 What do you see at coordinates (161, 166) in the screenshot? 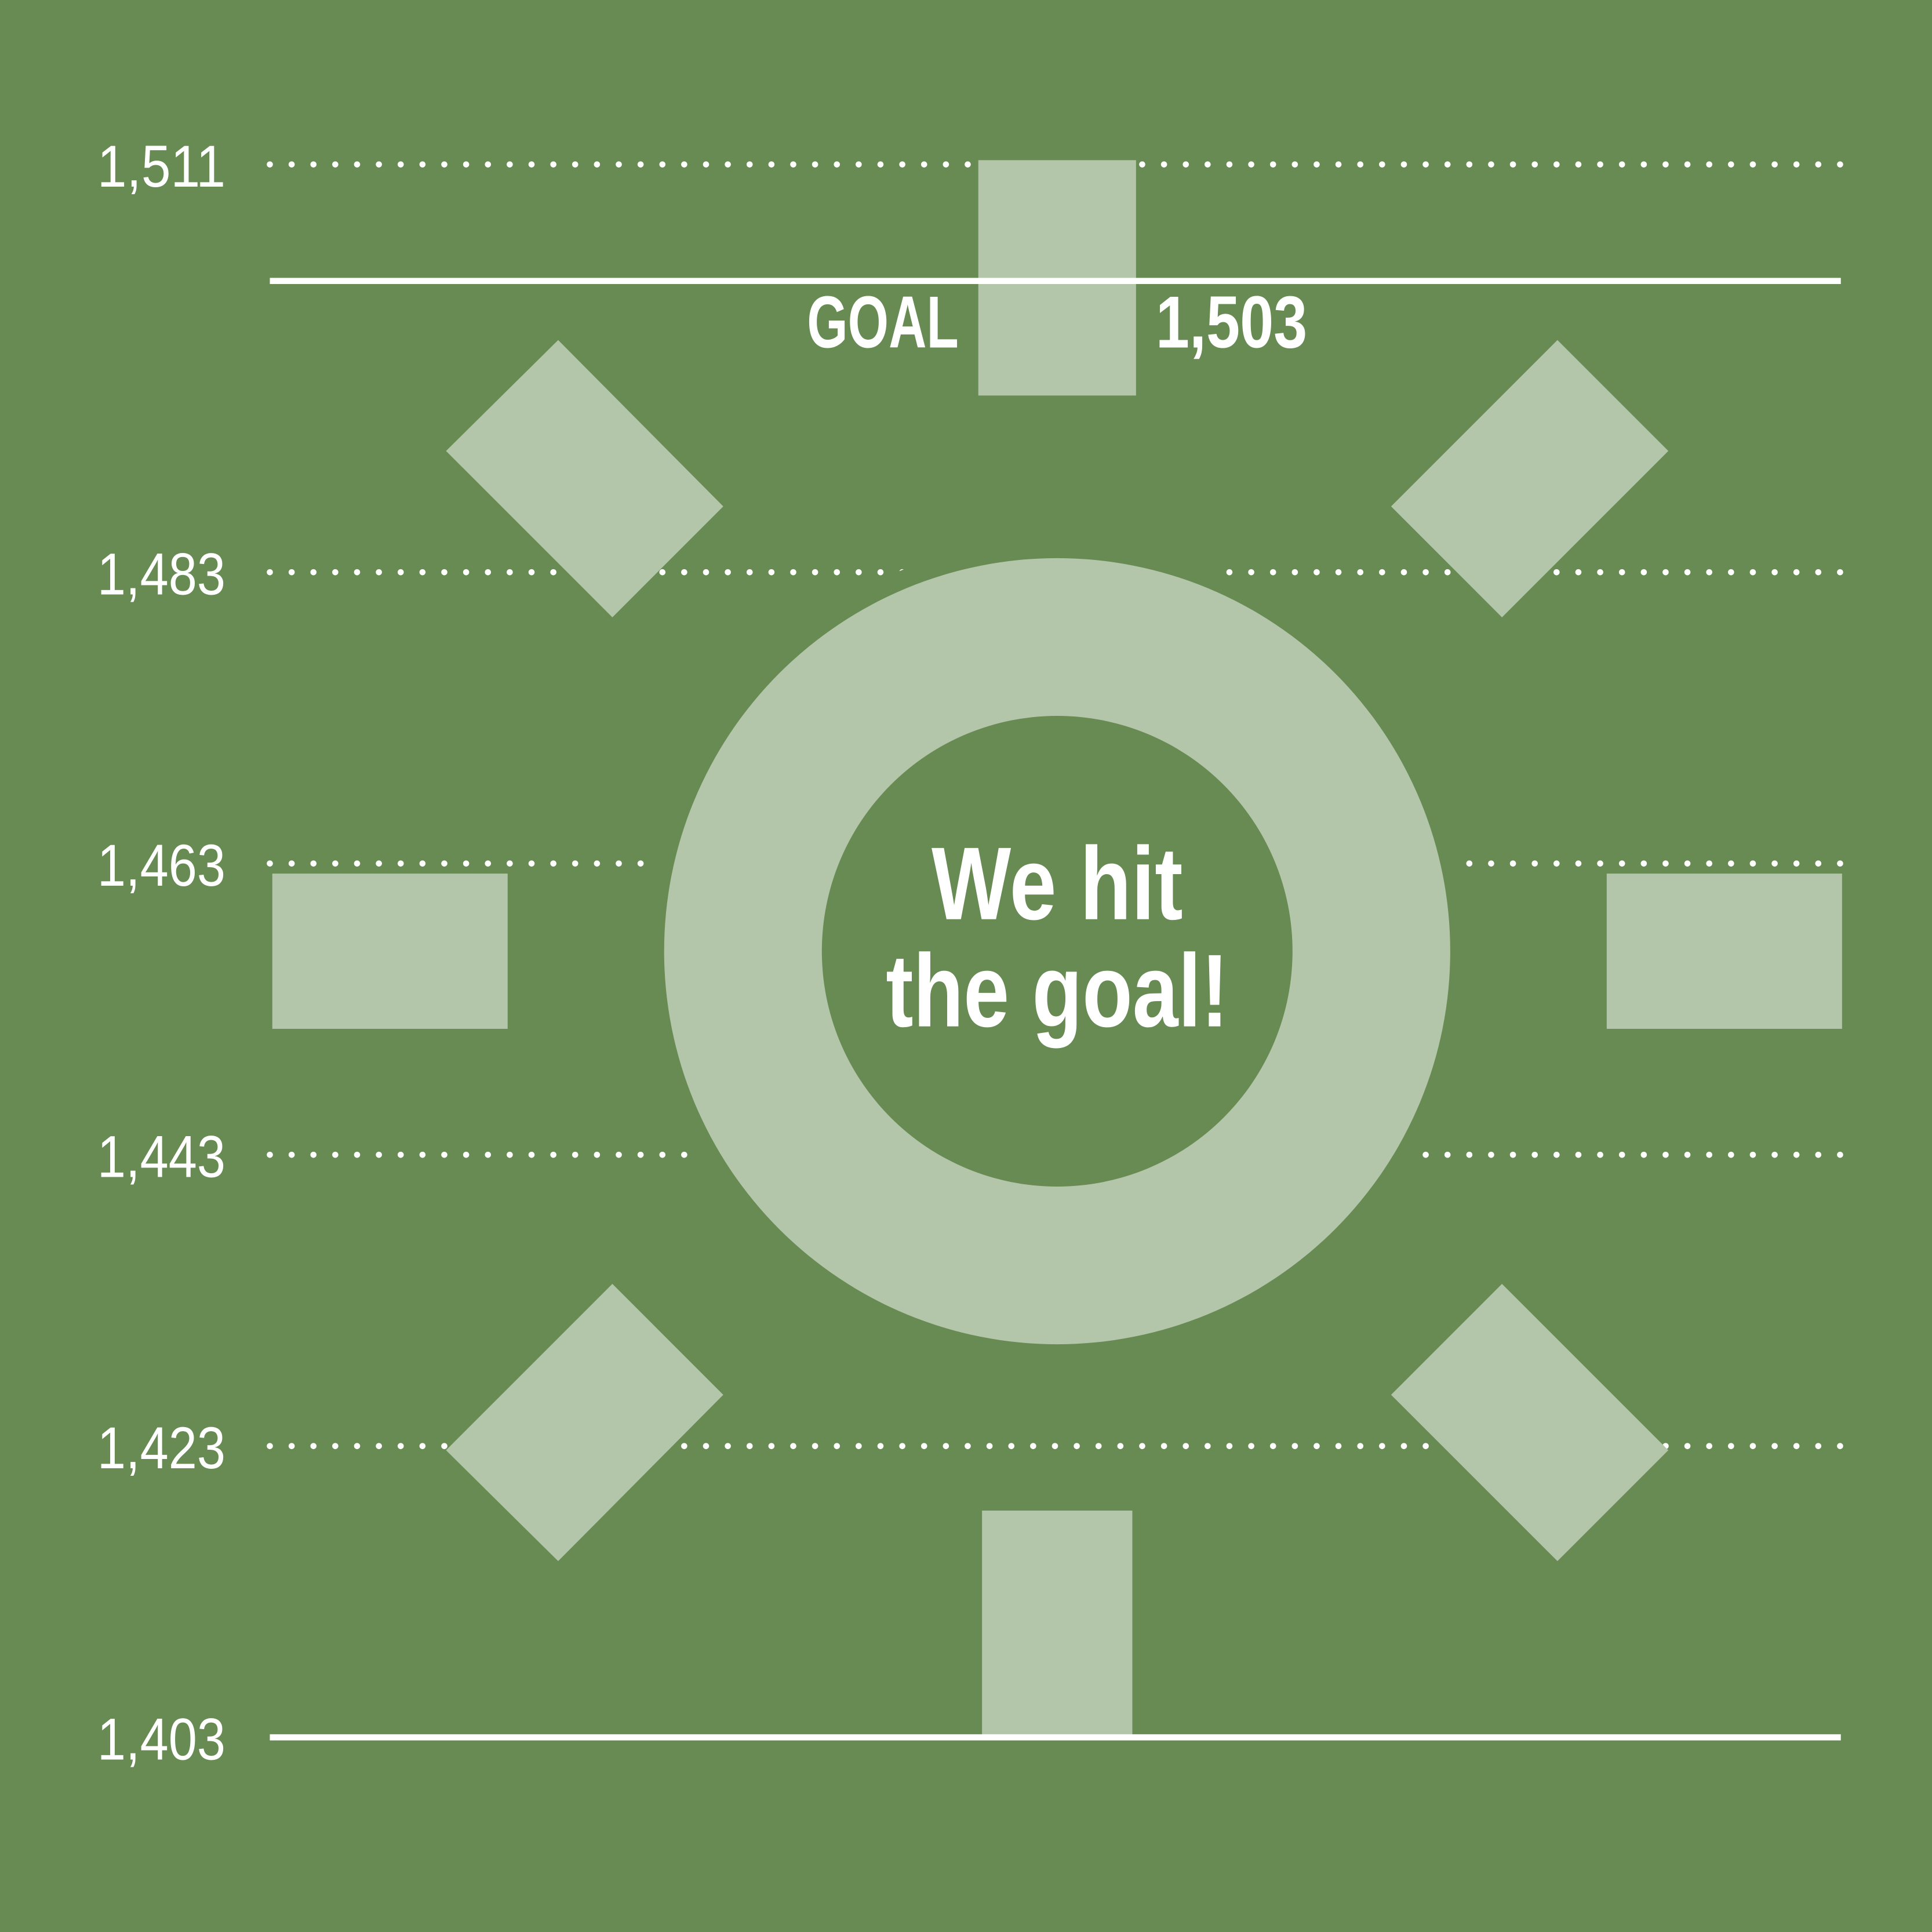
I see `y-tick-label: 1,511` at bounding box center [161, 166].